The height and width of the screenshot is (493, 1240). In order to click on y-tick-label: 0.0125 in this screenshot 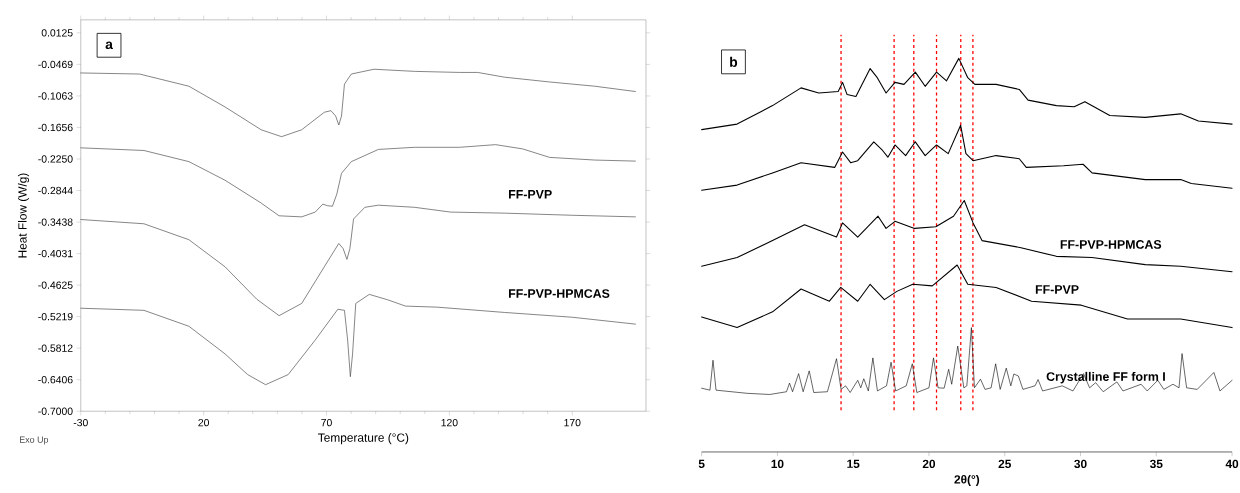, I will do `click(57, 33)`.